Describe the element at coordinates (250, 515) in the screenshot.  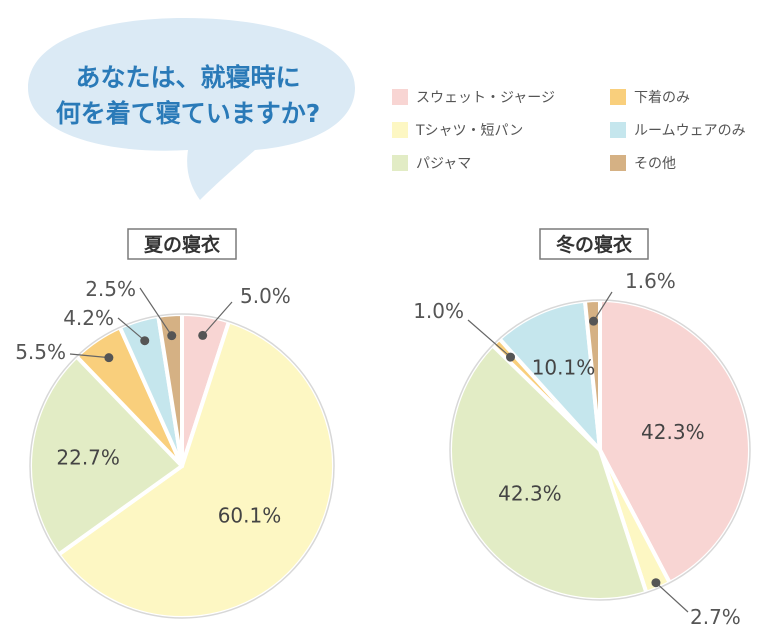
I see `pie-value-label: 60.1%` at that location.